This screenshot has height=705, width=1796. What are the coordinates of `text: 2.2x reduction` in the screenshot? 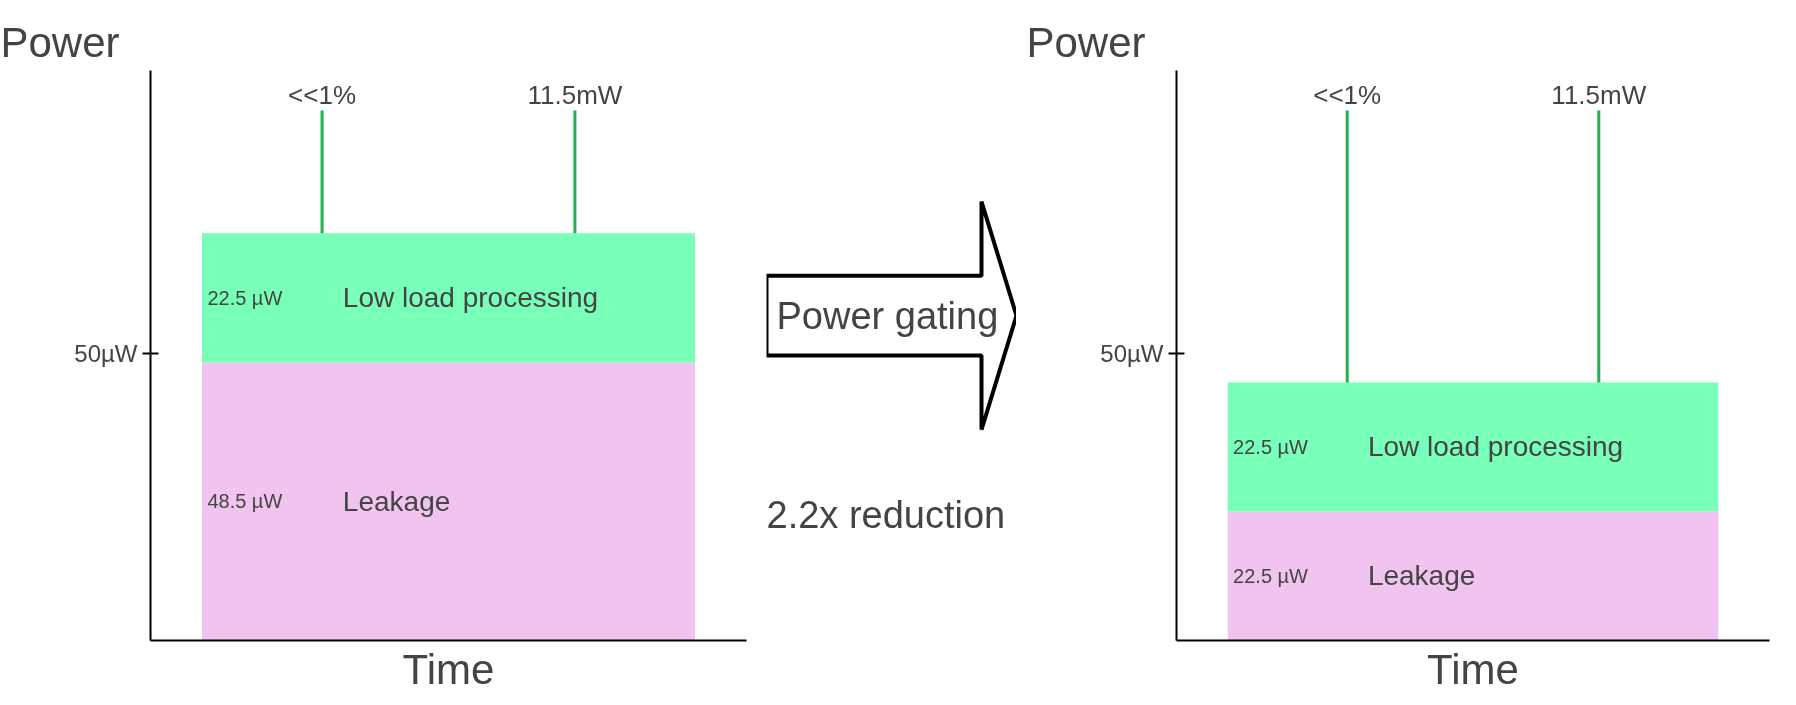 It's located at (886, 515).